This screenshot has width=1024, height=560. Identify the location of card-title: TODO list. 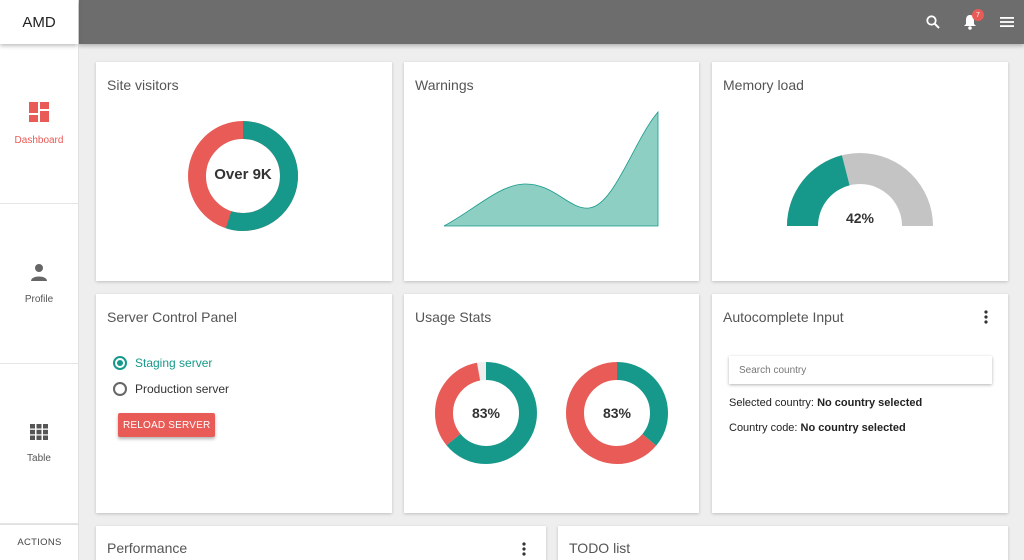
(600, 548).